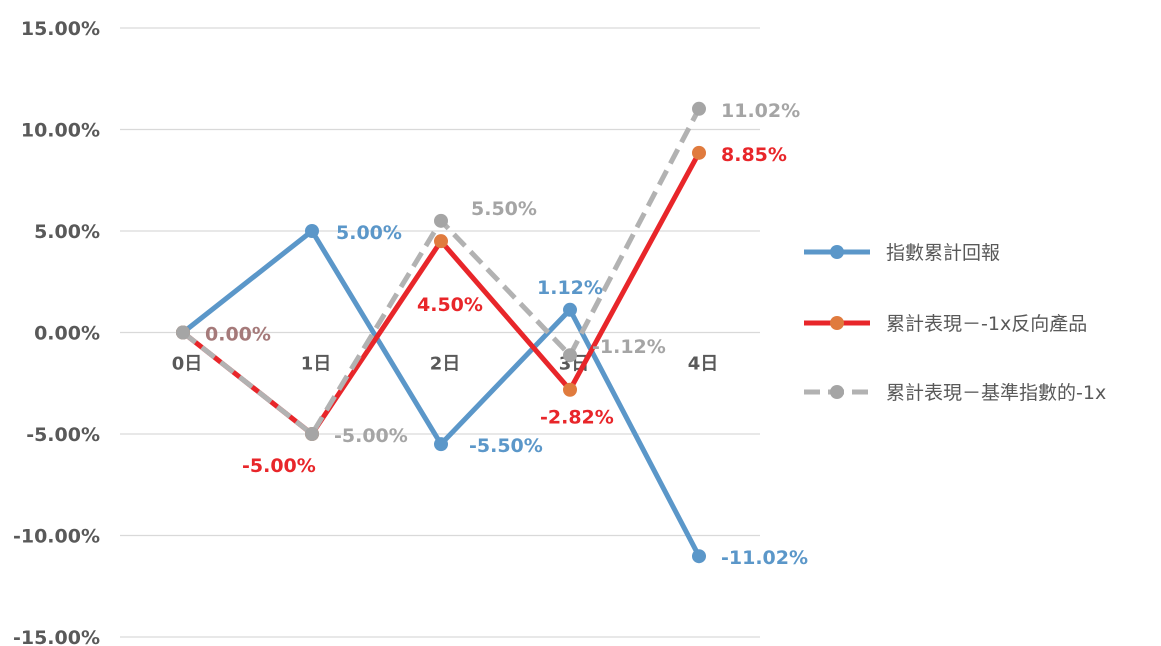 Image resolution: width=1161 pixels, height=646 pixels. What do you see at coordinates (445, 364) in the screenshot?
I see `x-tick-label: 2日` at bounding box center [445, 364].